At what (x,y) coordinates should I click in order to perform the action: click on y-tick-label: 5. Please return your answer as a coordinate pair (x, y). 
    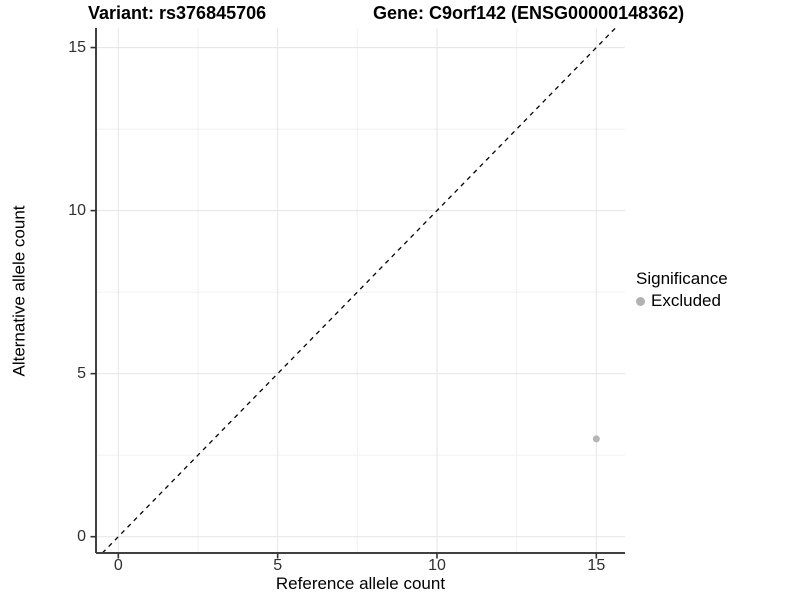
    Looking at the image, I should click on (81, 373).